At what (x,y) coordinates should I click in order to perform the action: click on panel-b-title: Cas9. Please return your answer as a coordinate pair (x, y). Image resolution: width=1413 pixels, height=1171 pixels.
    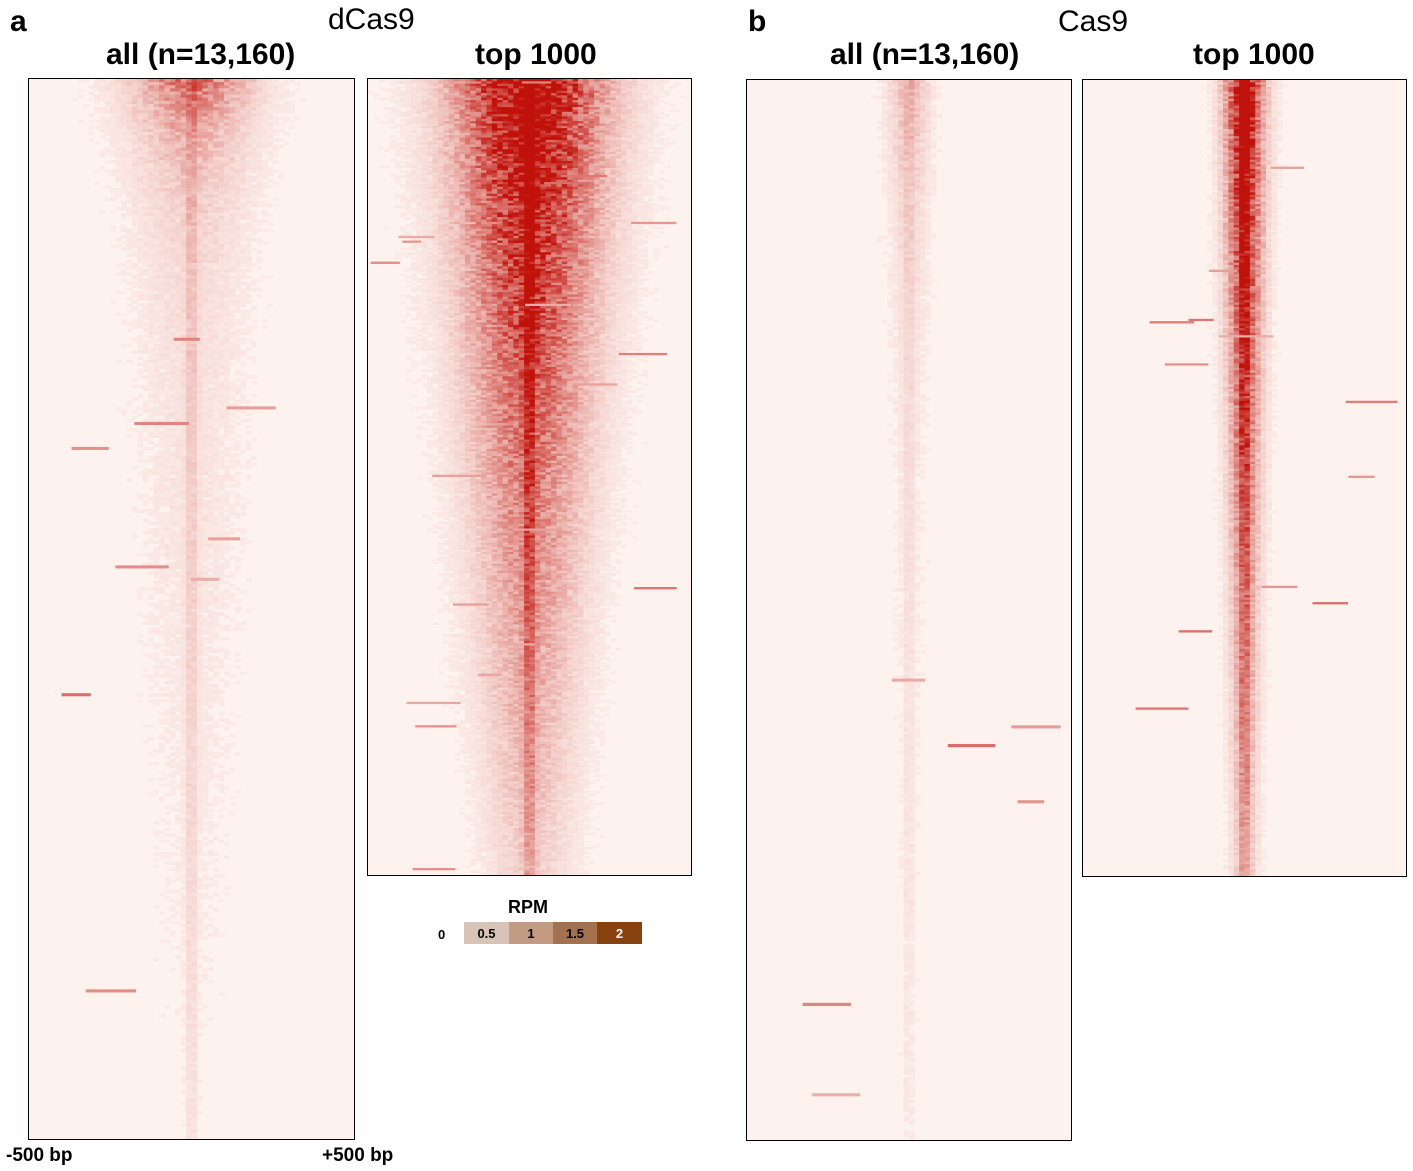
    Looking at the image, I should click on (1093, 22).